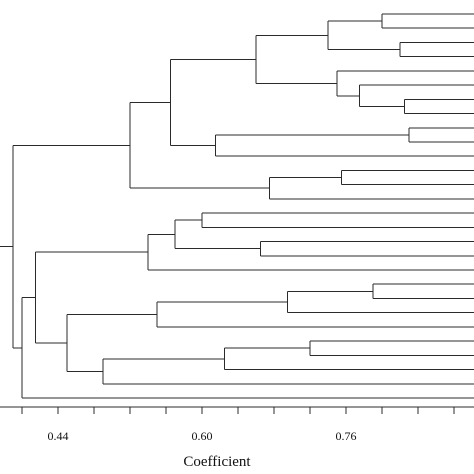  I want to click on x-axis-title: Coefficient, so click(217, 462).